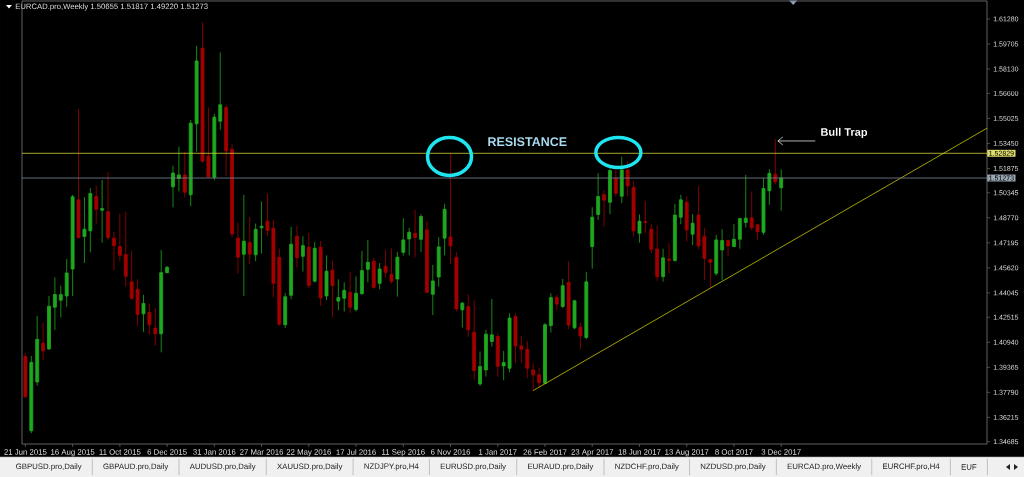 Image resolution: width=1024 pixels, height=477 pixels. What do you see at coordinates (527, 142) in the screenshot?
I see `annotation: RESISTANCE` at bounding box center [527, 142].